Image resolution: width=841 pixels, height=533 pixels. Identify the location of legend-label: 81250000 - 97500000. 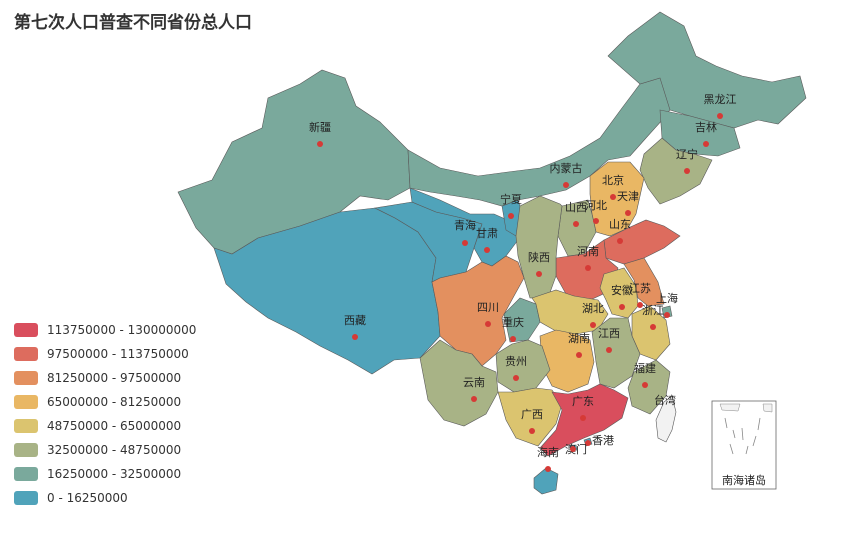
(114, 378).